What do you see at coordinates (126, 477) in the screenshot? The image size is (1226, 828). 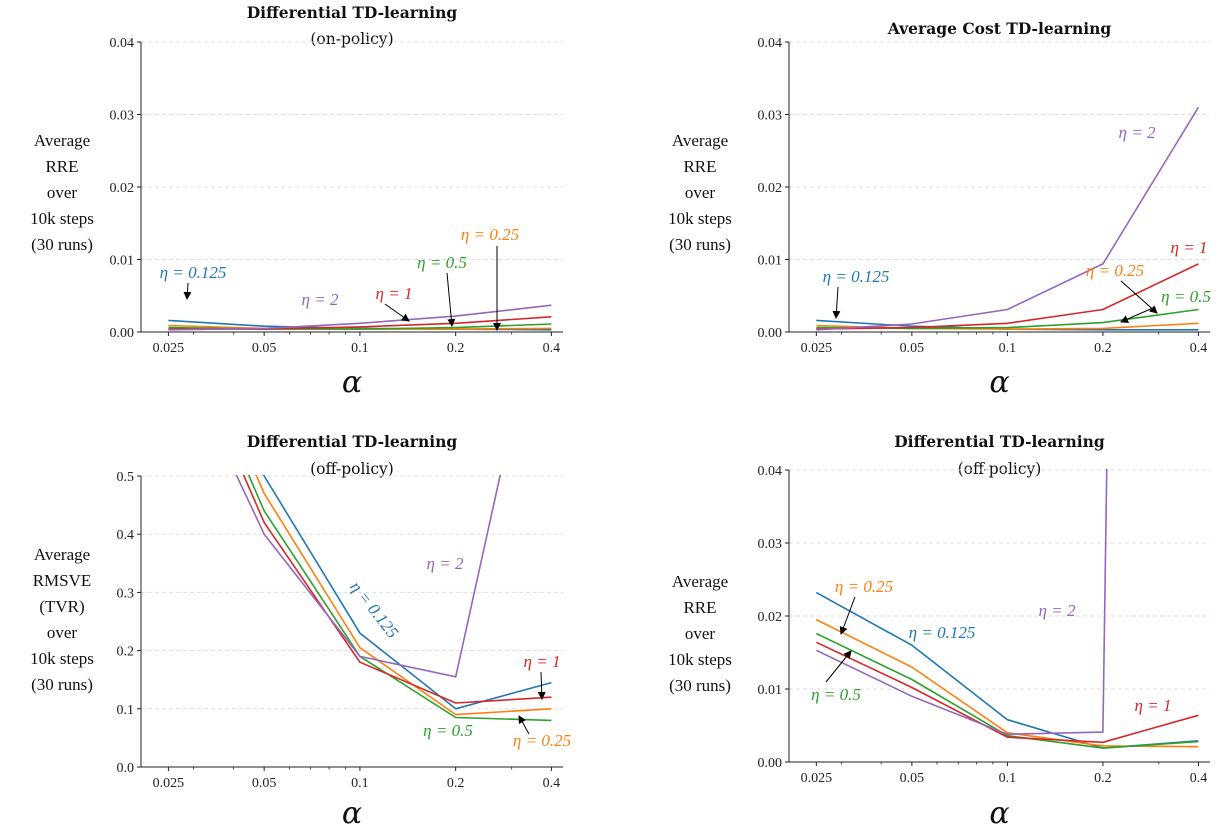 I see `y-tick-label: 0.5` at bounding box center [126, 477].